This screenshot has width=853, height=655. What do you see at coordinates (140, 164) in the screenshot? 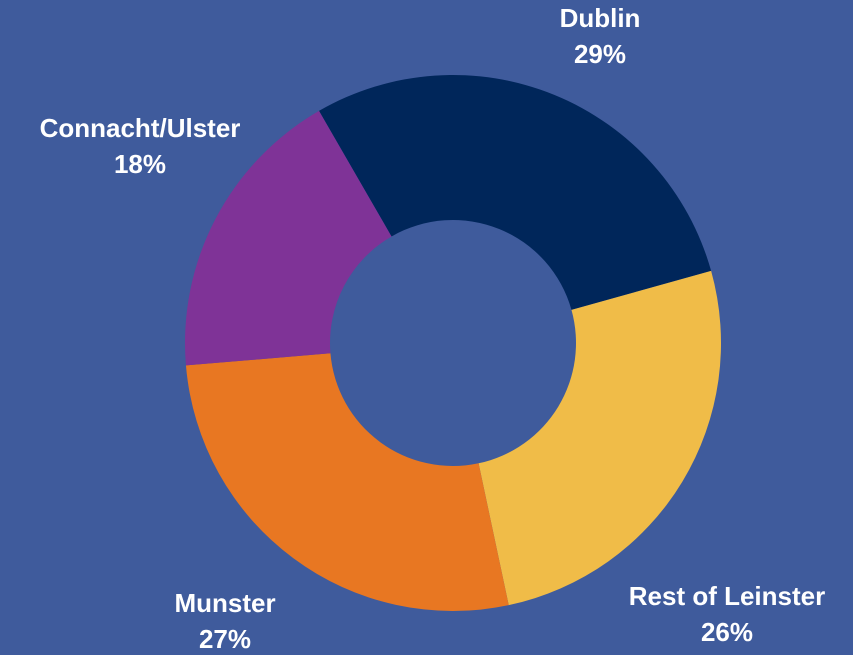
I see `slice-value-label: 18%` at bounding box center [140, 164].